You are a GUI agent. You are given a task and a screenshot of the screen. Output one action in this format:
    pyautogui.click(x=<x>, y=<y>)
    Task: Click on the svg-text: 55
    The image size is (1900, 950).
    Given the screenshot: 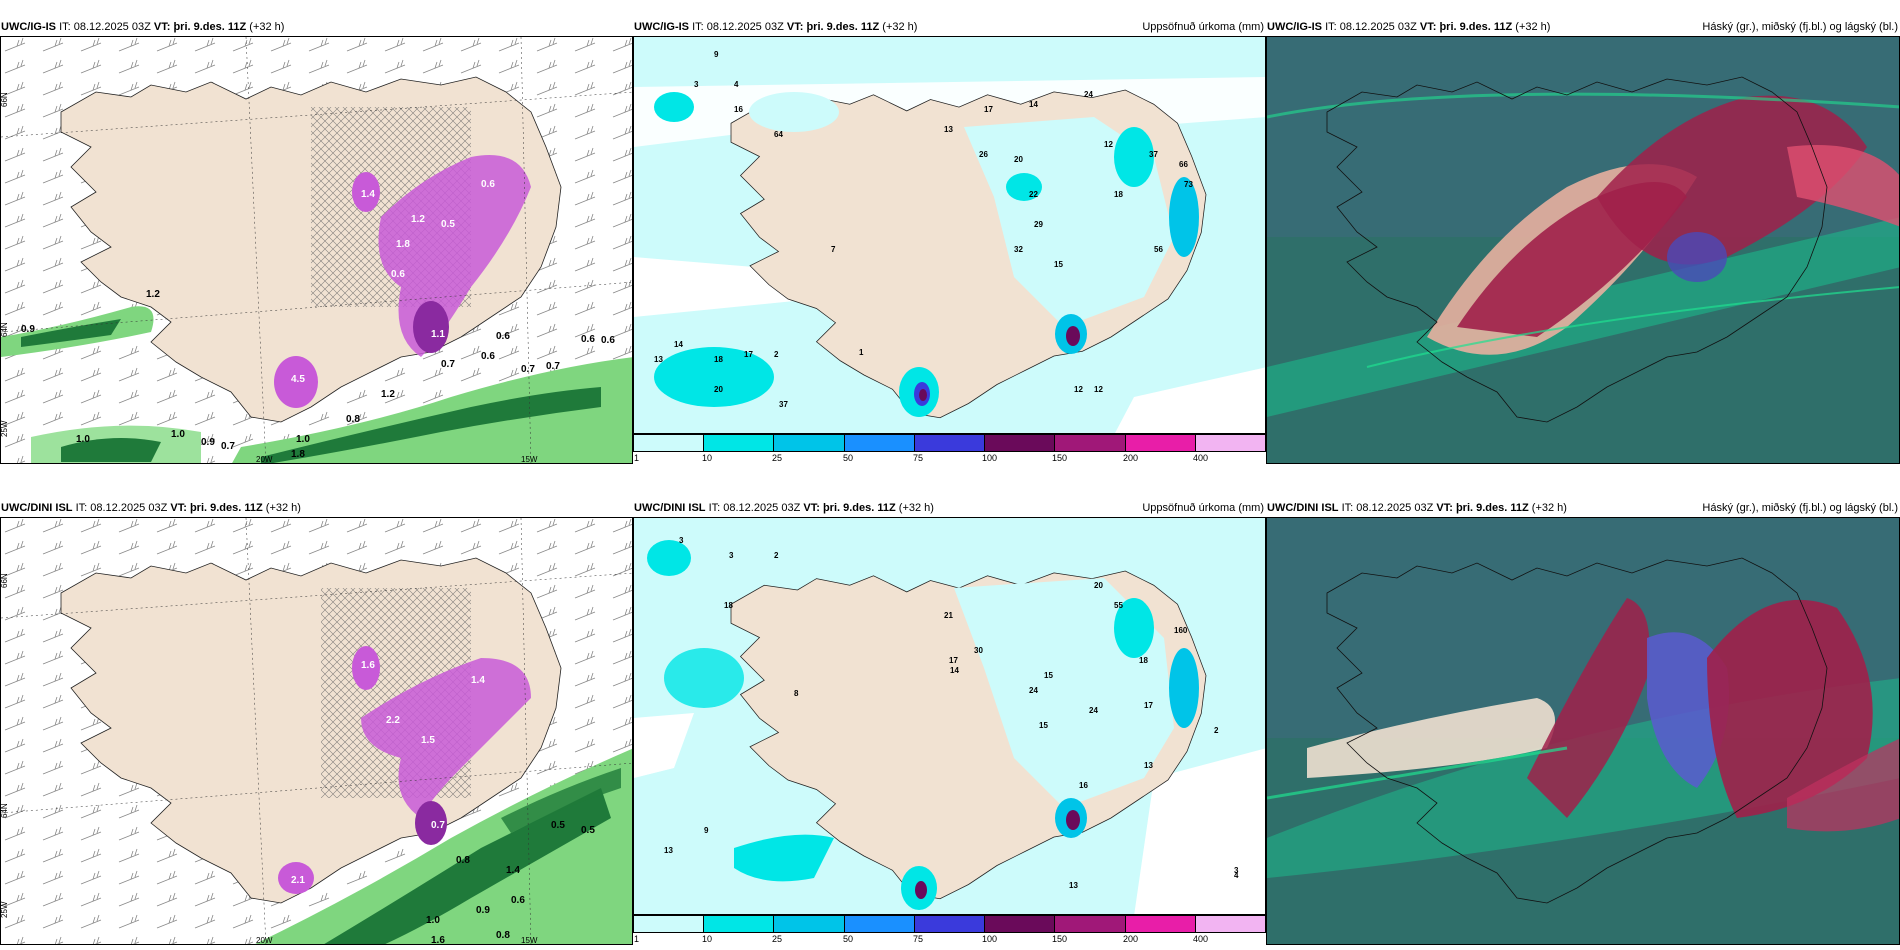 What is the action you would take?
    pyautogui.click(x=1118, y=605)
    